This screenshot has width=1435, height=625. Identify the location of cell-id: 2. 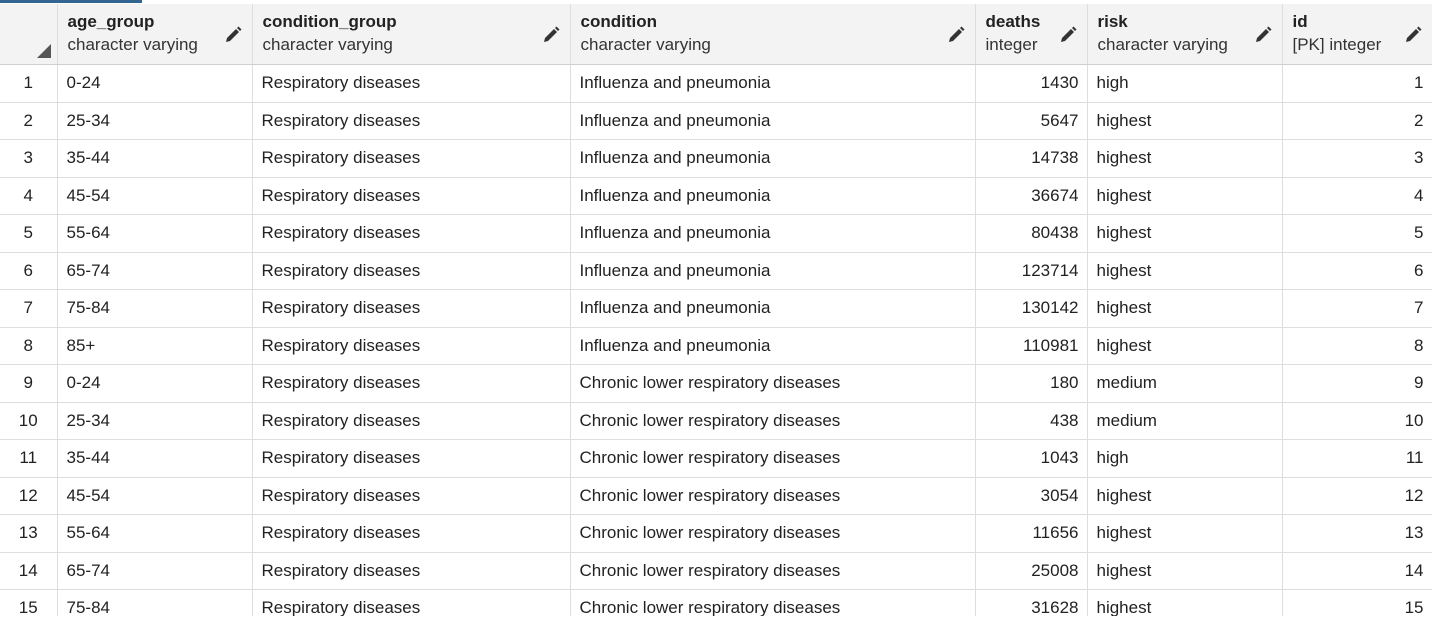
(1357, 121).